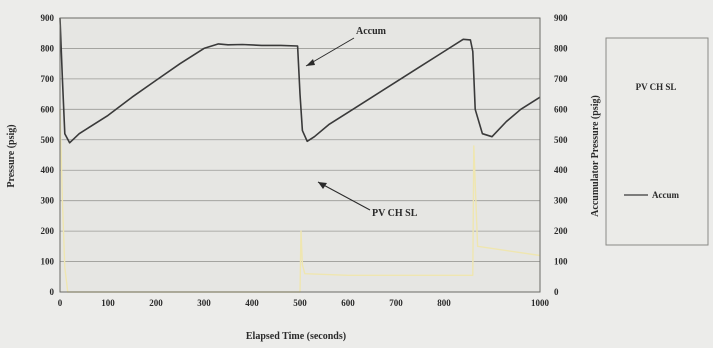 This screenshot has height=348, width=713. What do you see at coordinates (665, 195) in the screenshot?
I see `legend-label-accum: Accum` at bounding box center [665, 195].